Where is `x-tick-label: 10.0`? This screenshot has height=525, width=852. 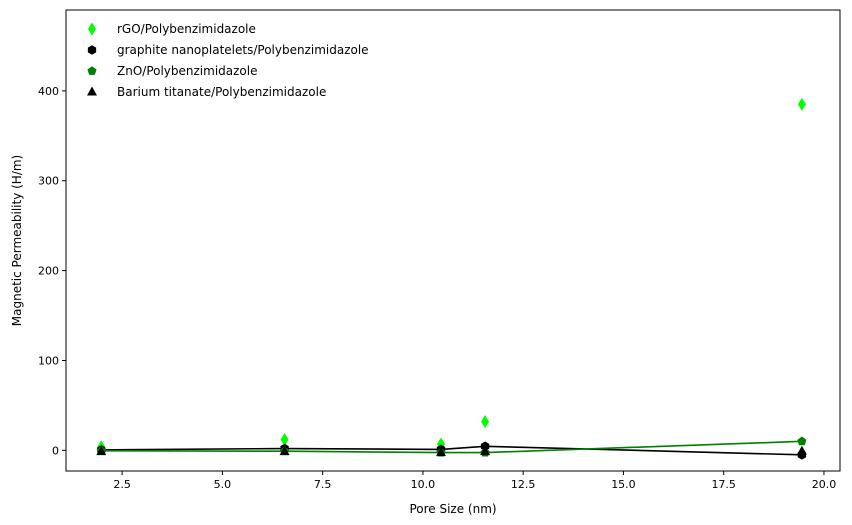
x-tick-label: 10.0 is located at coordinates (423, 484).